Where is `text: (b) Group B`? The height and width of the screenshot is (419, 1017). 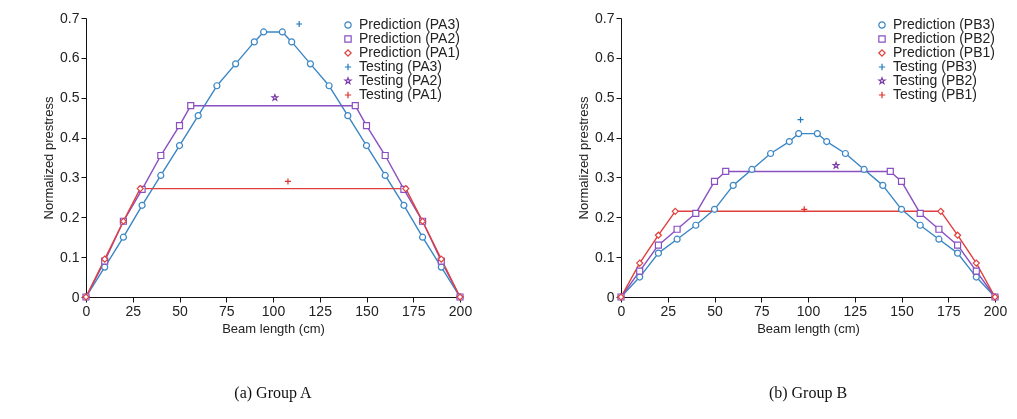
text: (b) Group B is located at coordinates (808, 393).